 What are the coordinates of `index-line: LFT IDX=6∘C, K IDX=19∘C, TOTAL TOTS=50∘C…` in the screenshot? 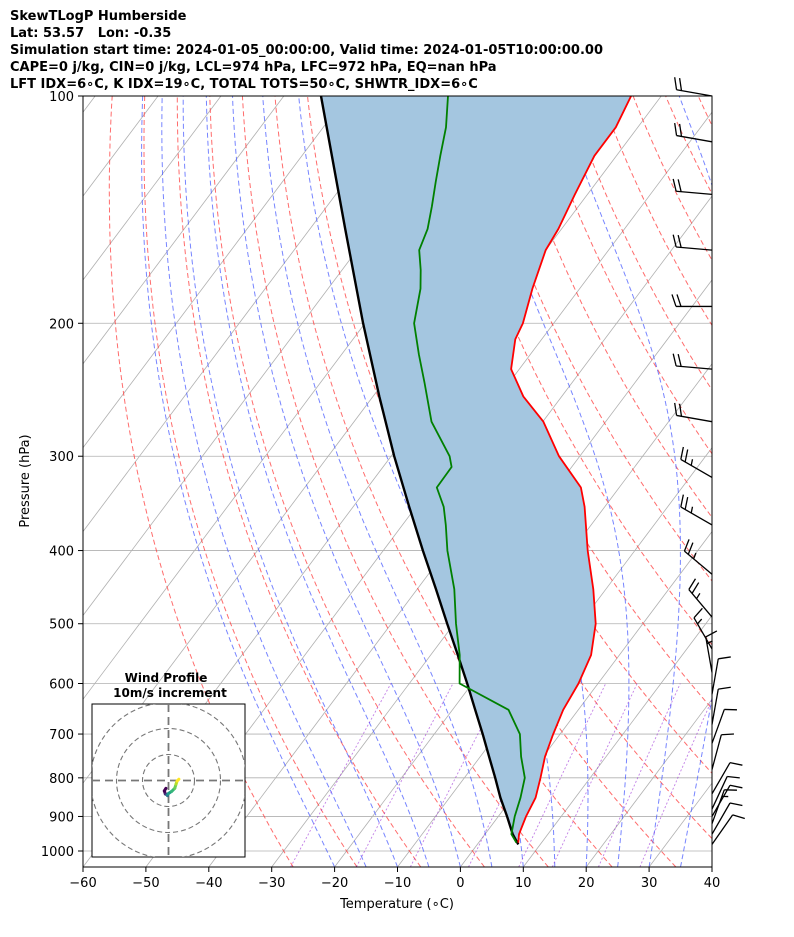 It's located at (244, 84).